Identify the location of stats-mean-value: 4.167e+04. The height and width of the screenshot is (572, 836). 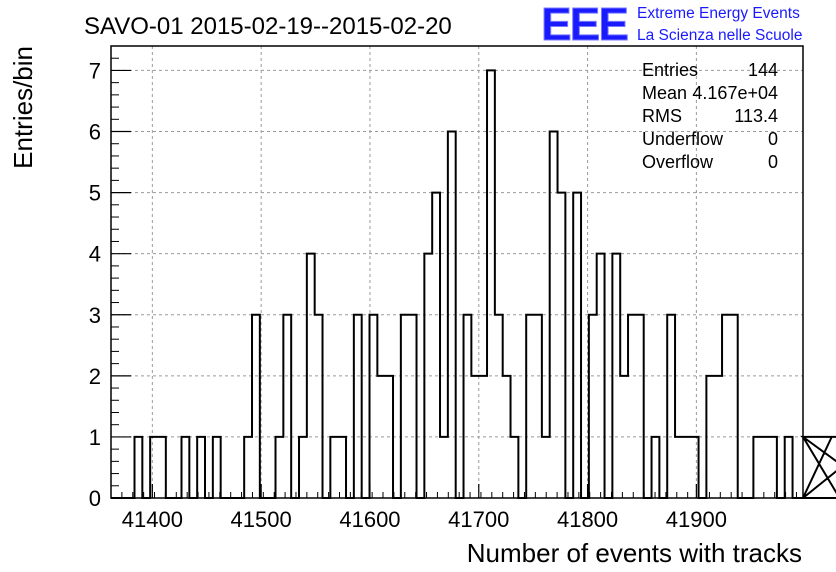
(735, 93).